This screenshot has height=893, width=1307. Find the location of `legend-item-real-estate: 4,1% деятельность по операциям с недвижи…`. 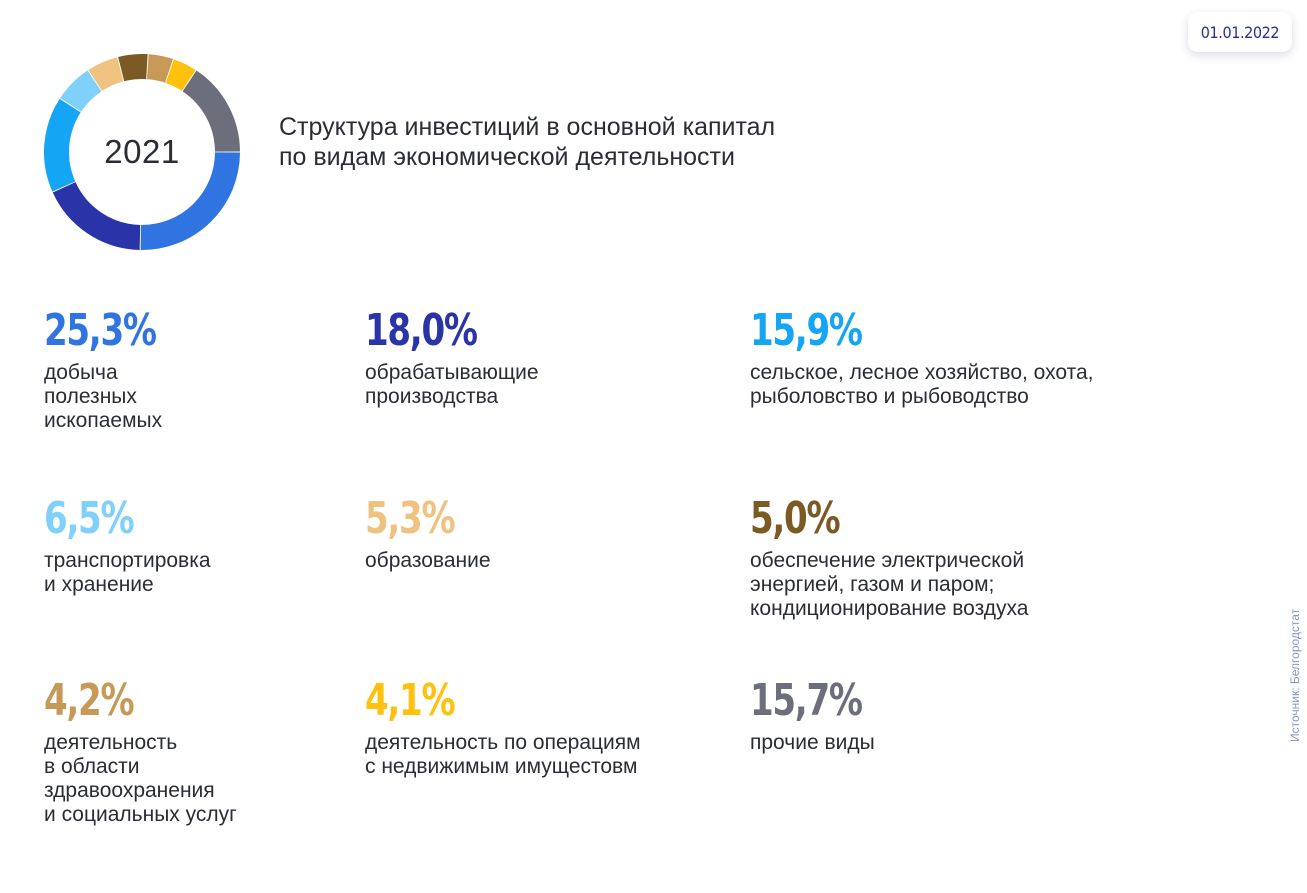

legend-item-real-estate: 4,1% деятельность по операциям с недвижи… is located at coordinates (503, 728).